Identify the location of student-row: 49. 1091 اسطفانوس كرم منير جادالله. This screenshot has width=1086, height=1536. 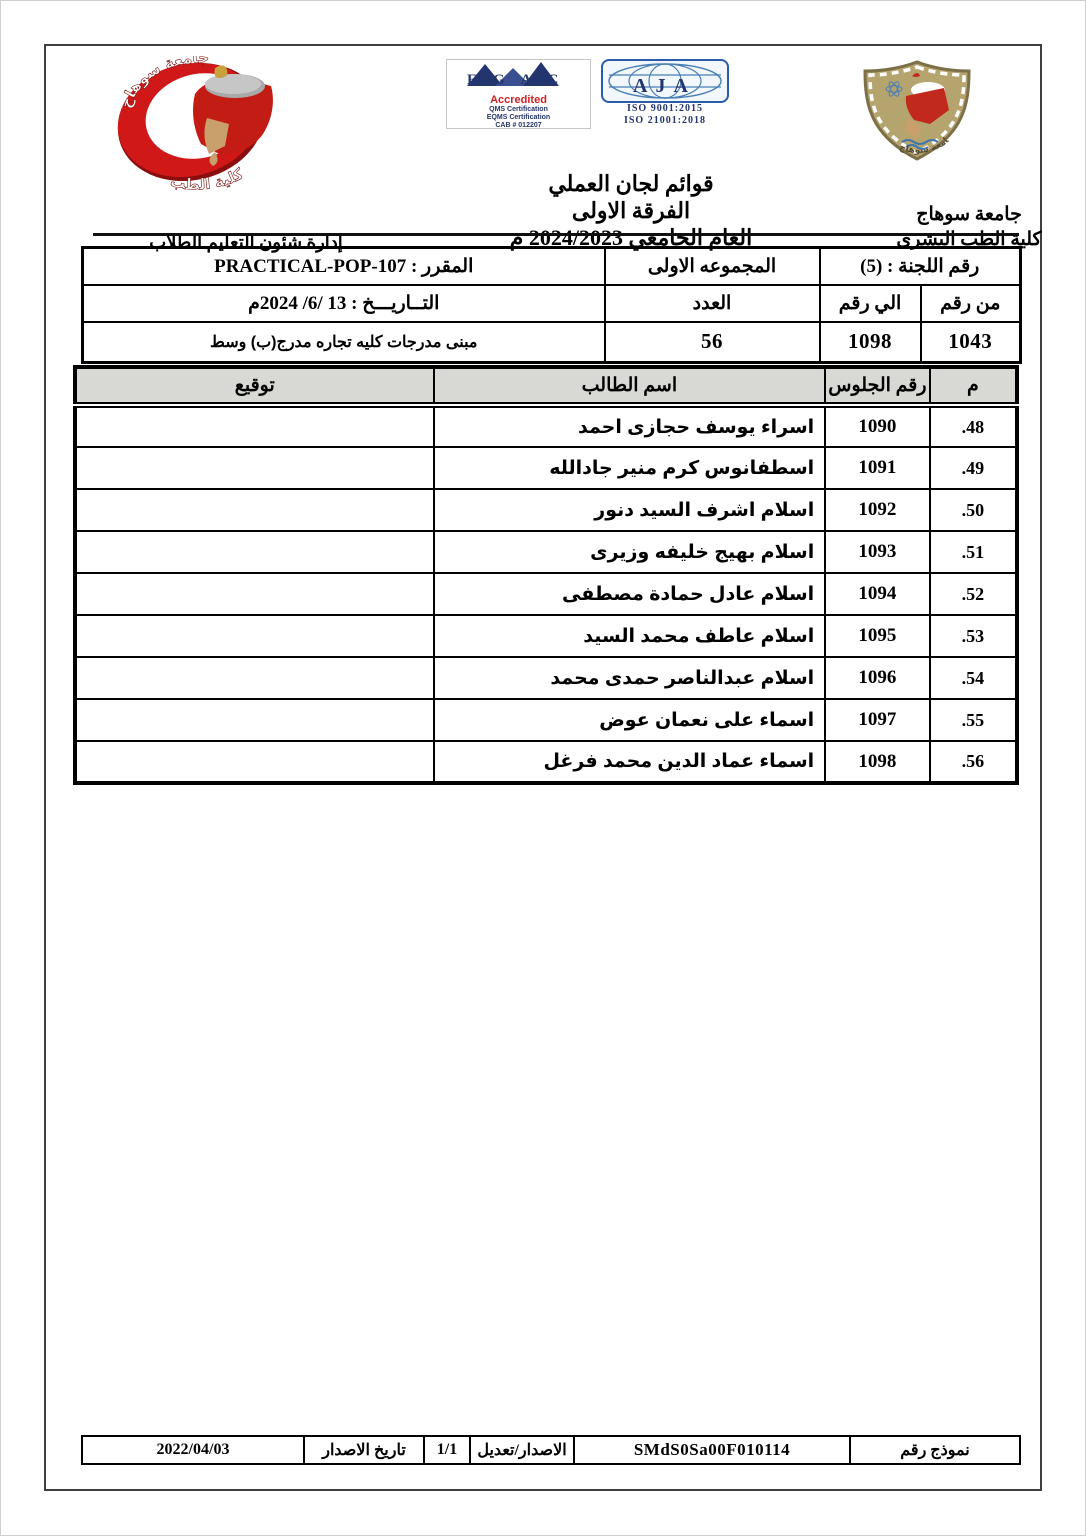
(546, 468).